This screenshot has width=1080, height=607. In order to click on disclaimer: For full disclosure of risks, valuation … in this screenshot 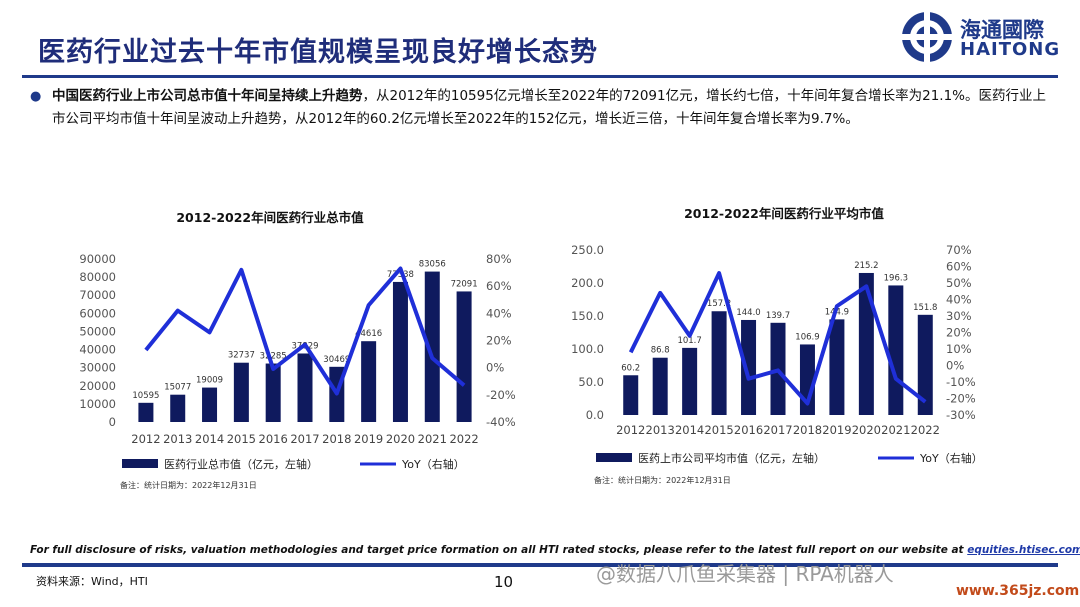, I will do `click(555, 550)`.